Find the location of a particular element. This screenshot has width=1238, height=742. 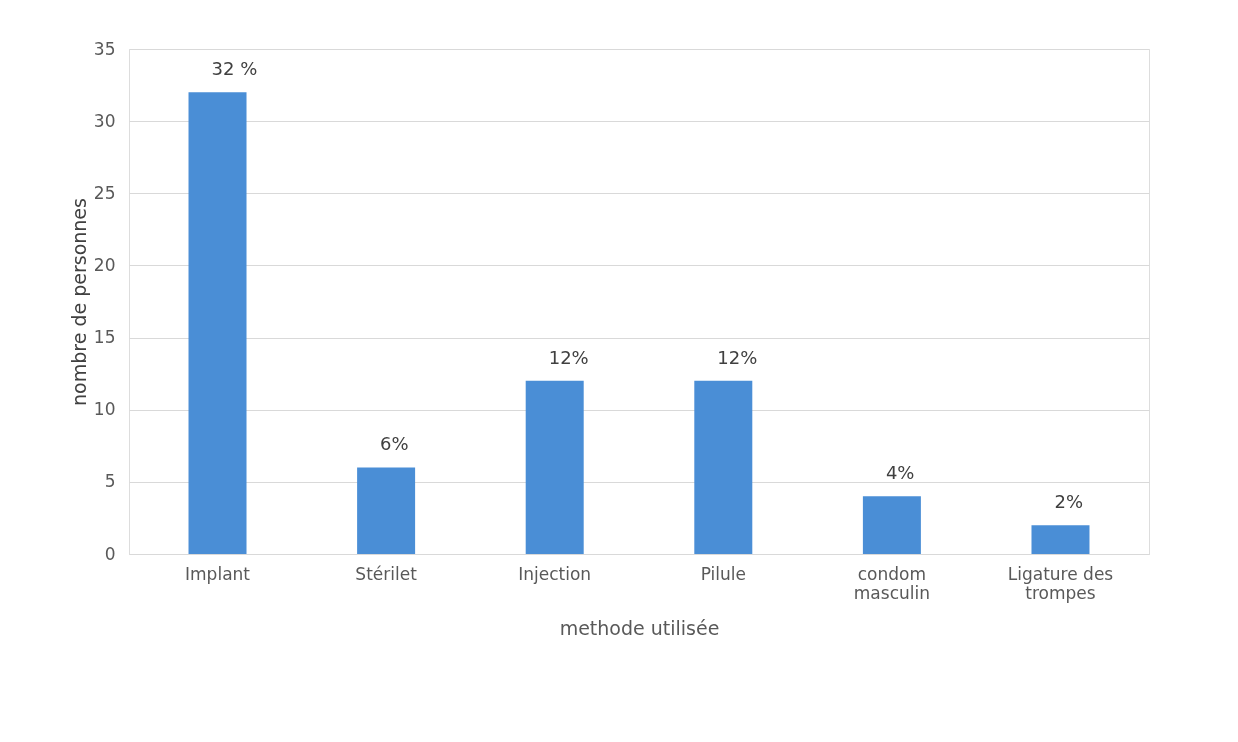

x-tick-label: Ligature des trompes is located at coordinates (1060, 583).